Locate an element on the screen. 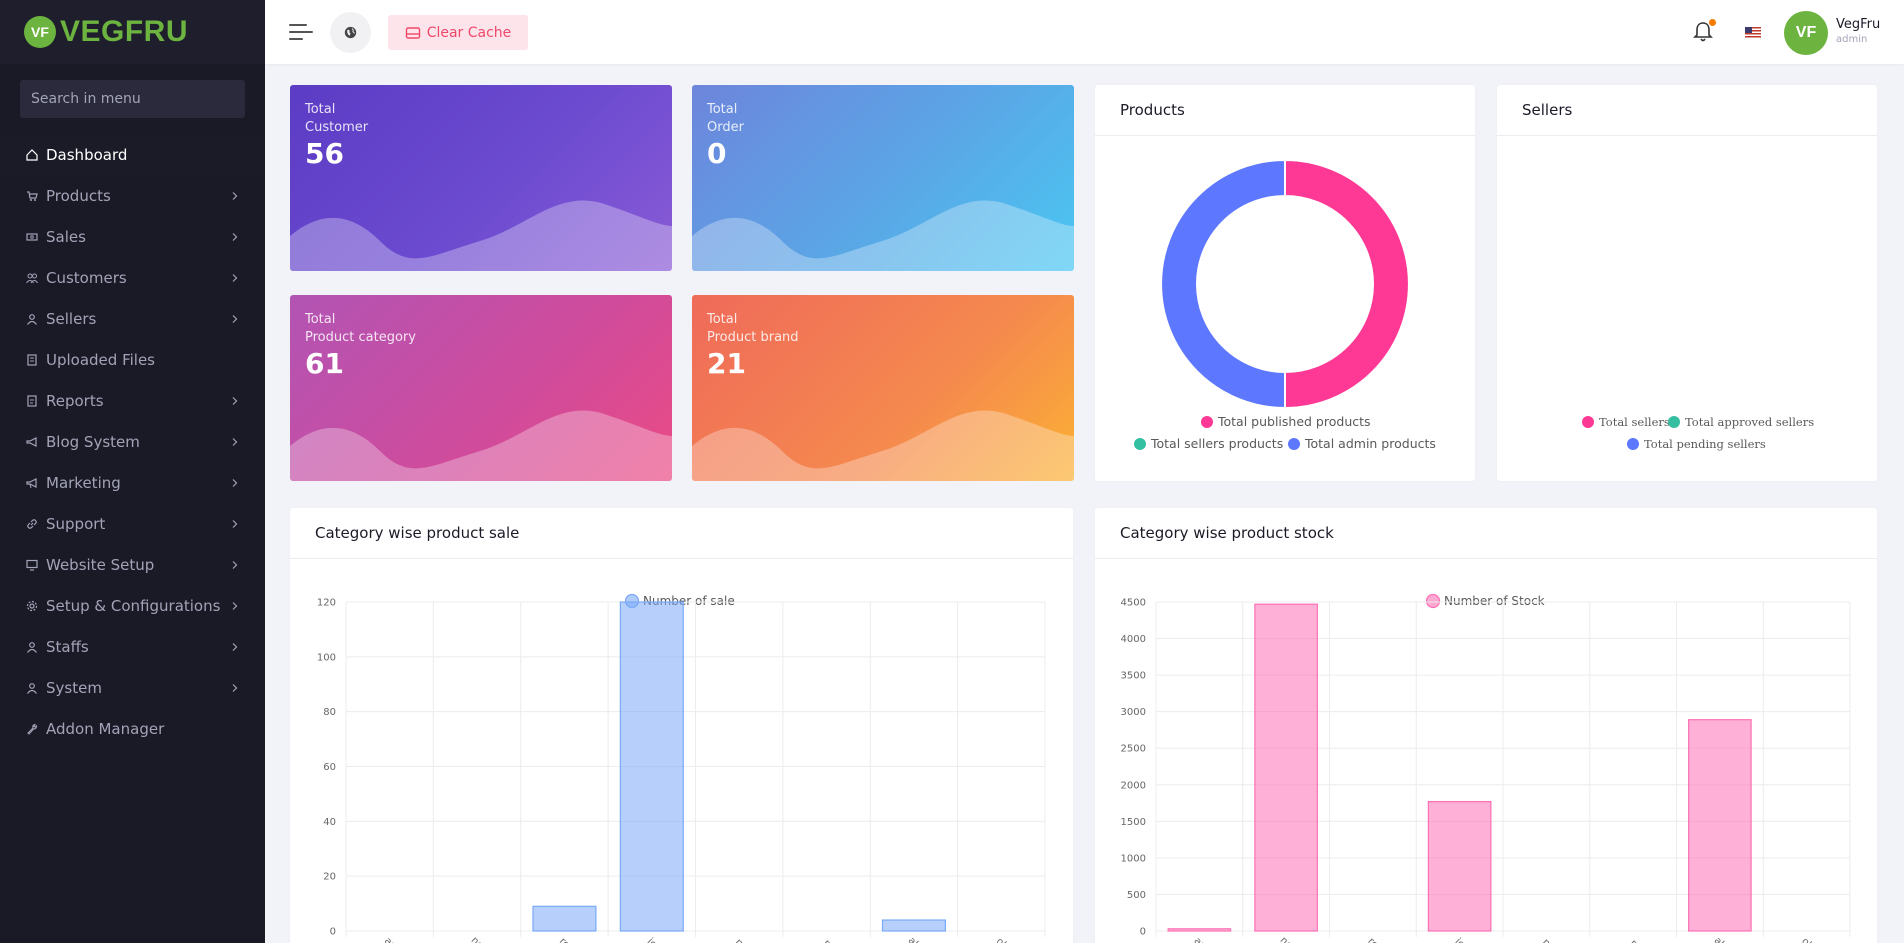 This screenshot has width=1904, height=943. y-tick-label: 3000 is located at coordinates (1133, 712).